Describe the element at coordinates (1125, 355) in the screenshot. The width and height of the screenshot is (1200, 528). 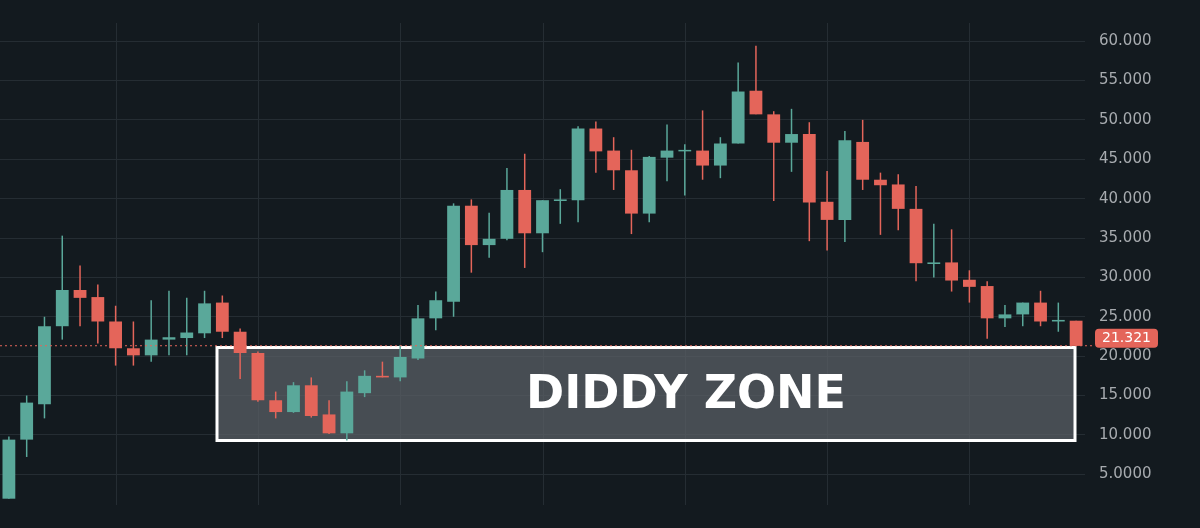
I see `y-tick-label: 20.000` at that location.